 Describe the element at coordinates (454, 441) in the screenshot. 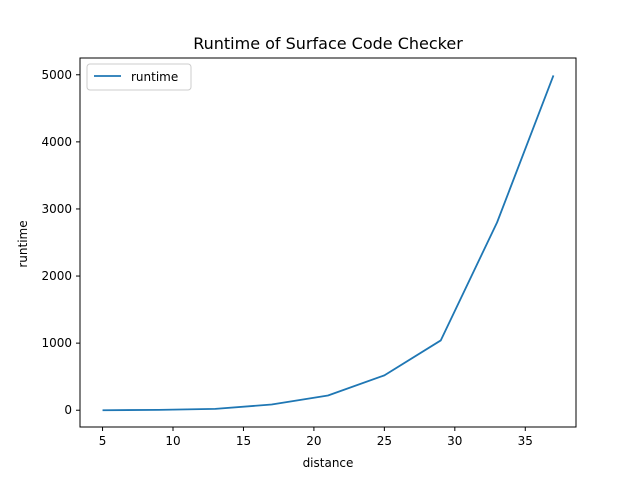

I see `x-tick-label: 30` at that location.